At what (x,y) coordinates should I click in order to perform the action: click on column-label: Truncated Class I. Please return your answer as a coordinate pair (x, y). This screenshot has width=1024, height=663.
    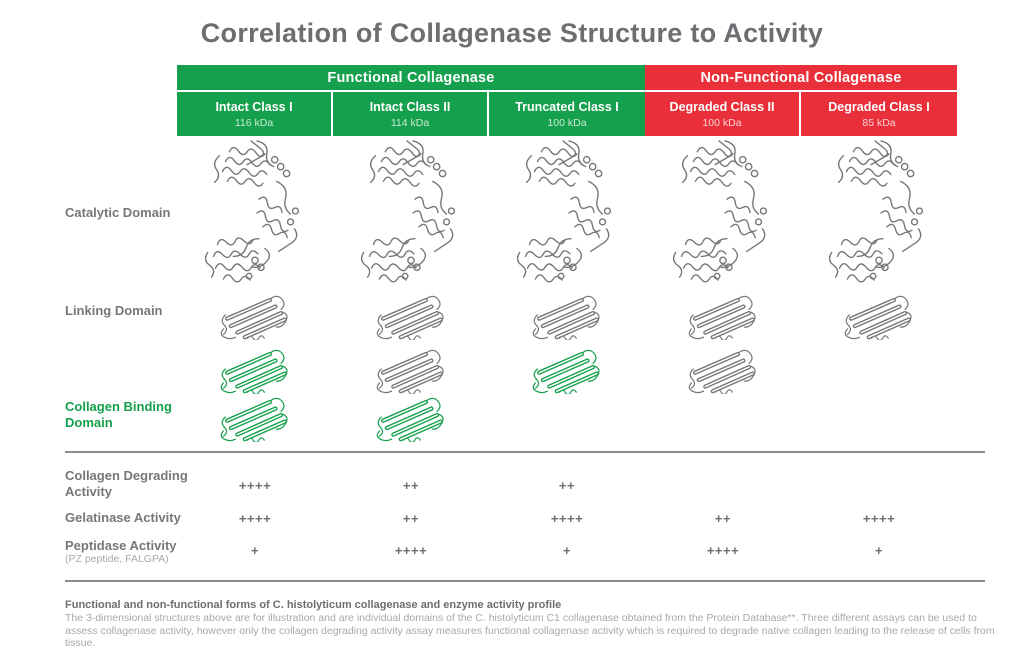
    Looking at the image, I should click on (567, 106).